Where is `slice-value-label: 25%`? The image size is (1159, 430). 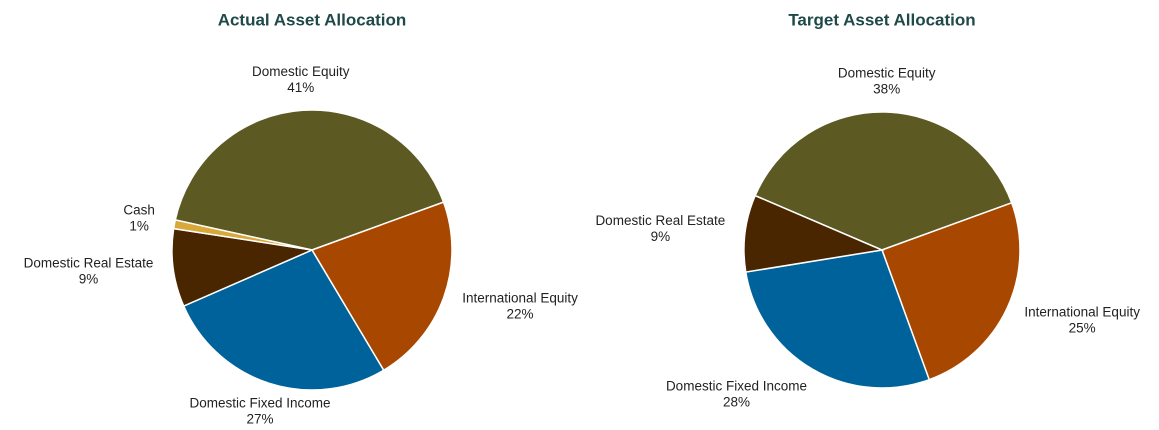 slice-value-label: 25% is located at coordinates (1082, 328).